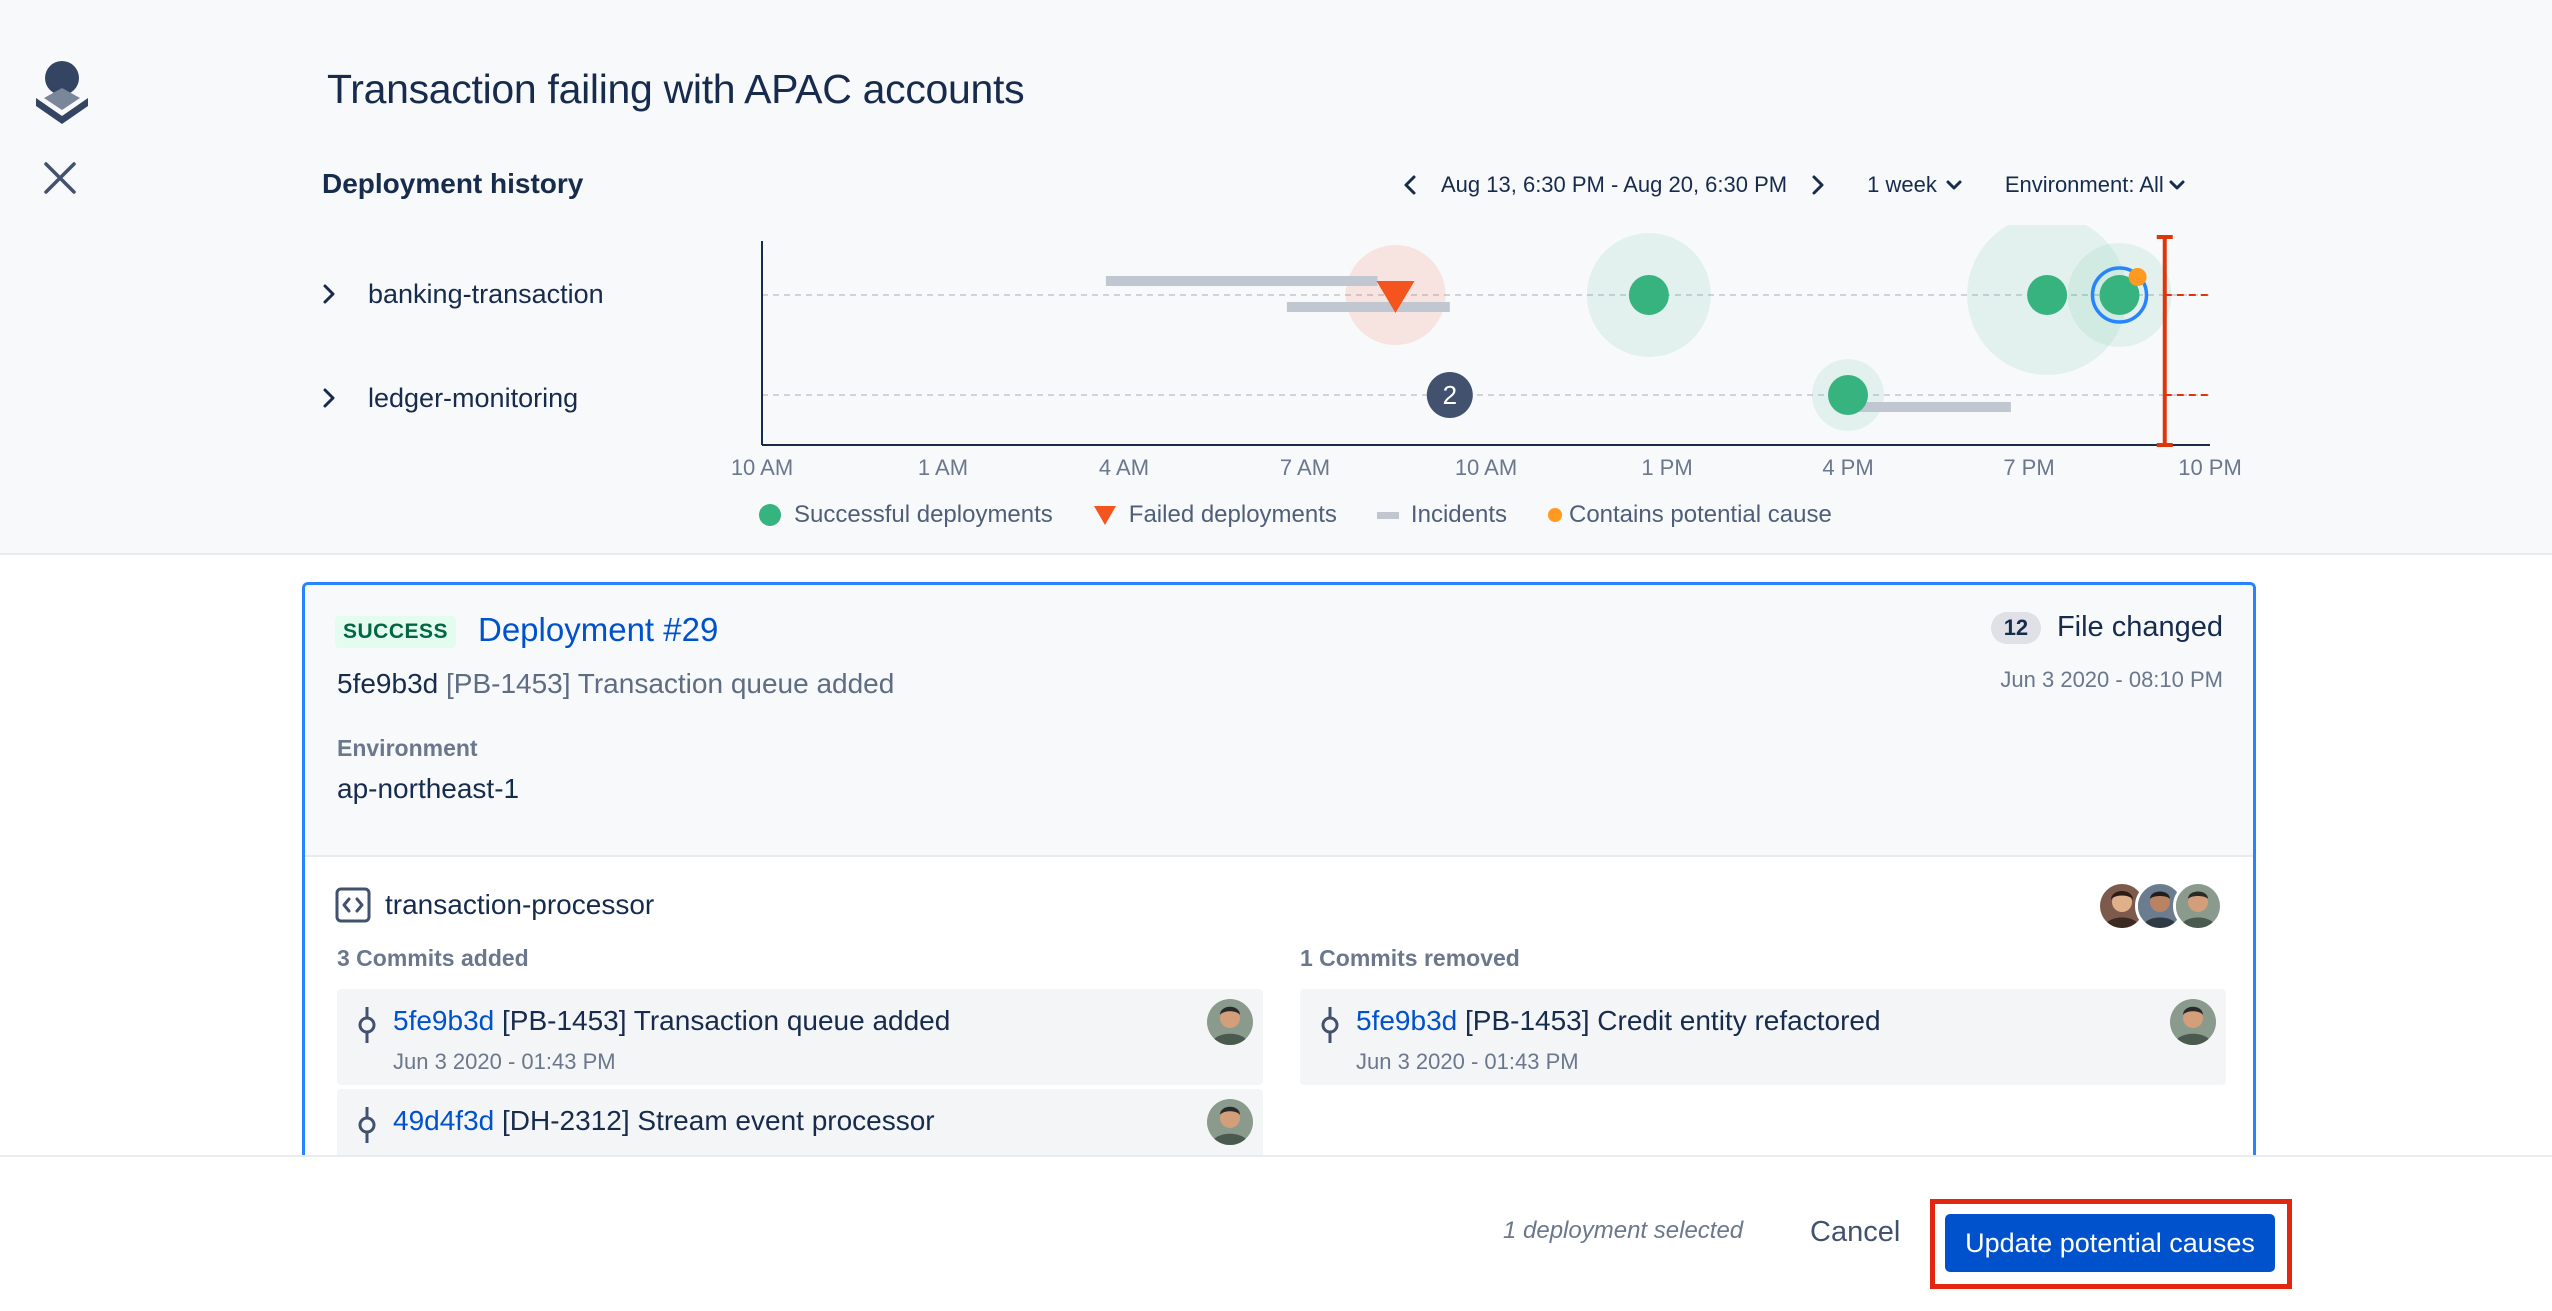  What do you see at coordinates (473, 397) in the screenshot?
I see `service-label: ledger-monitoring` at bounding box center [473, 397].